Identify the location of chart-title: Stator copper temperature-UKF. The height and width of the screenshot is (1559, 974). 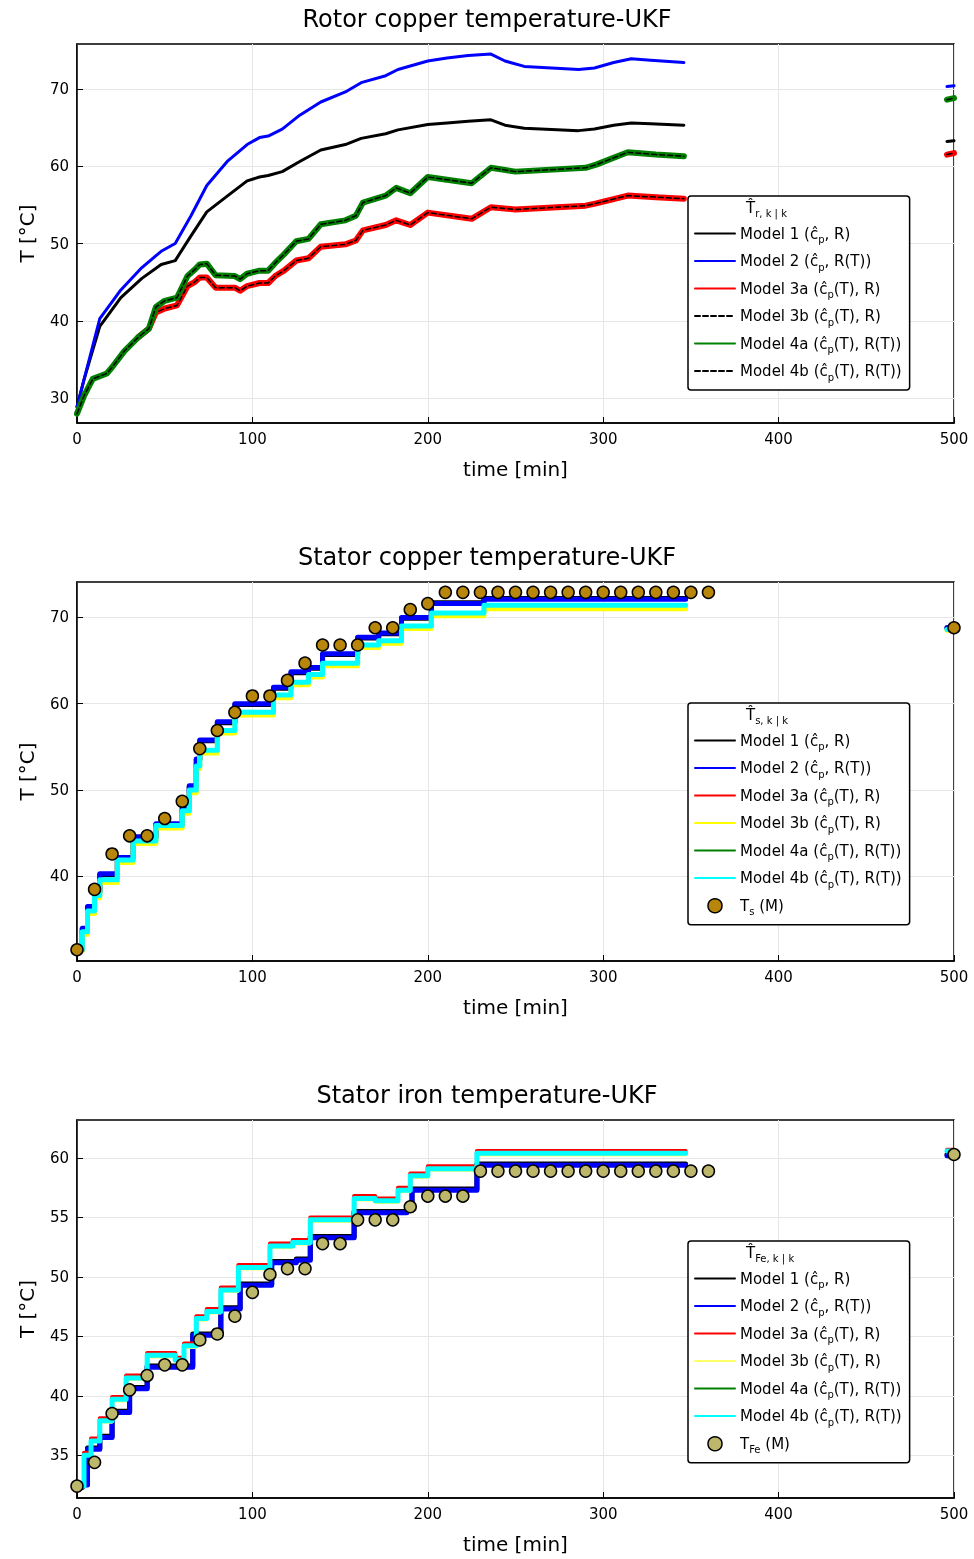
(487, 557).